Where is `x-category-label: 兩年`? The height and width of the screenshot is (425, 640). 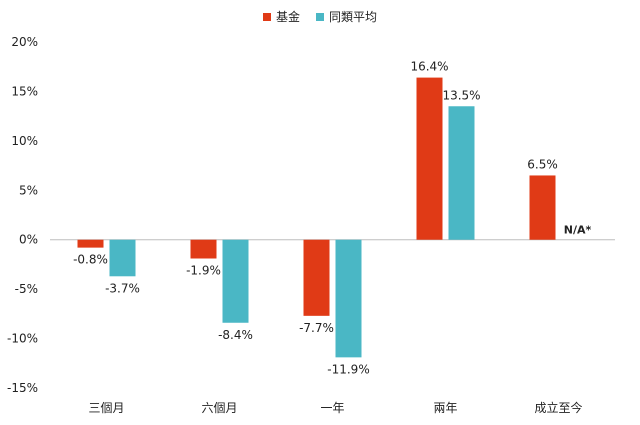
x-category-label: 兩年 is located at coordinates (445, 408).